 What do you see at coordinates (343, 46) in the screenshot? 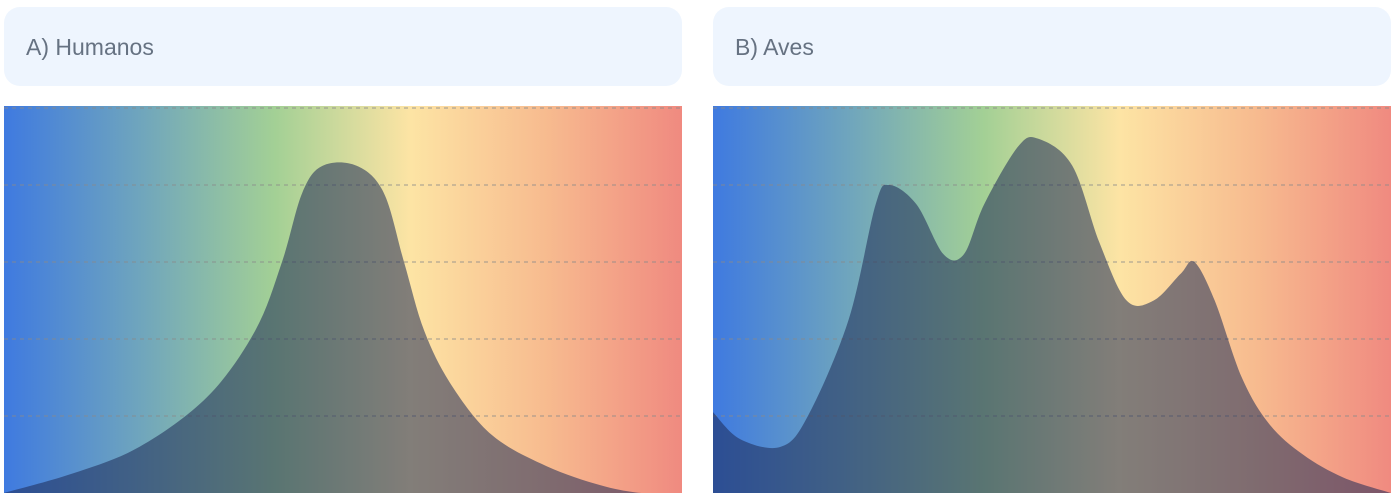
I see `chart-header: A) Humanos` at bounding box center [343, 46].